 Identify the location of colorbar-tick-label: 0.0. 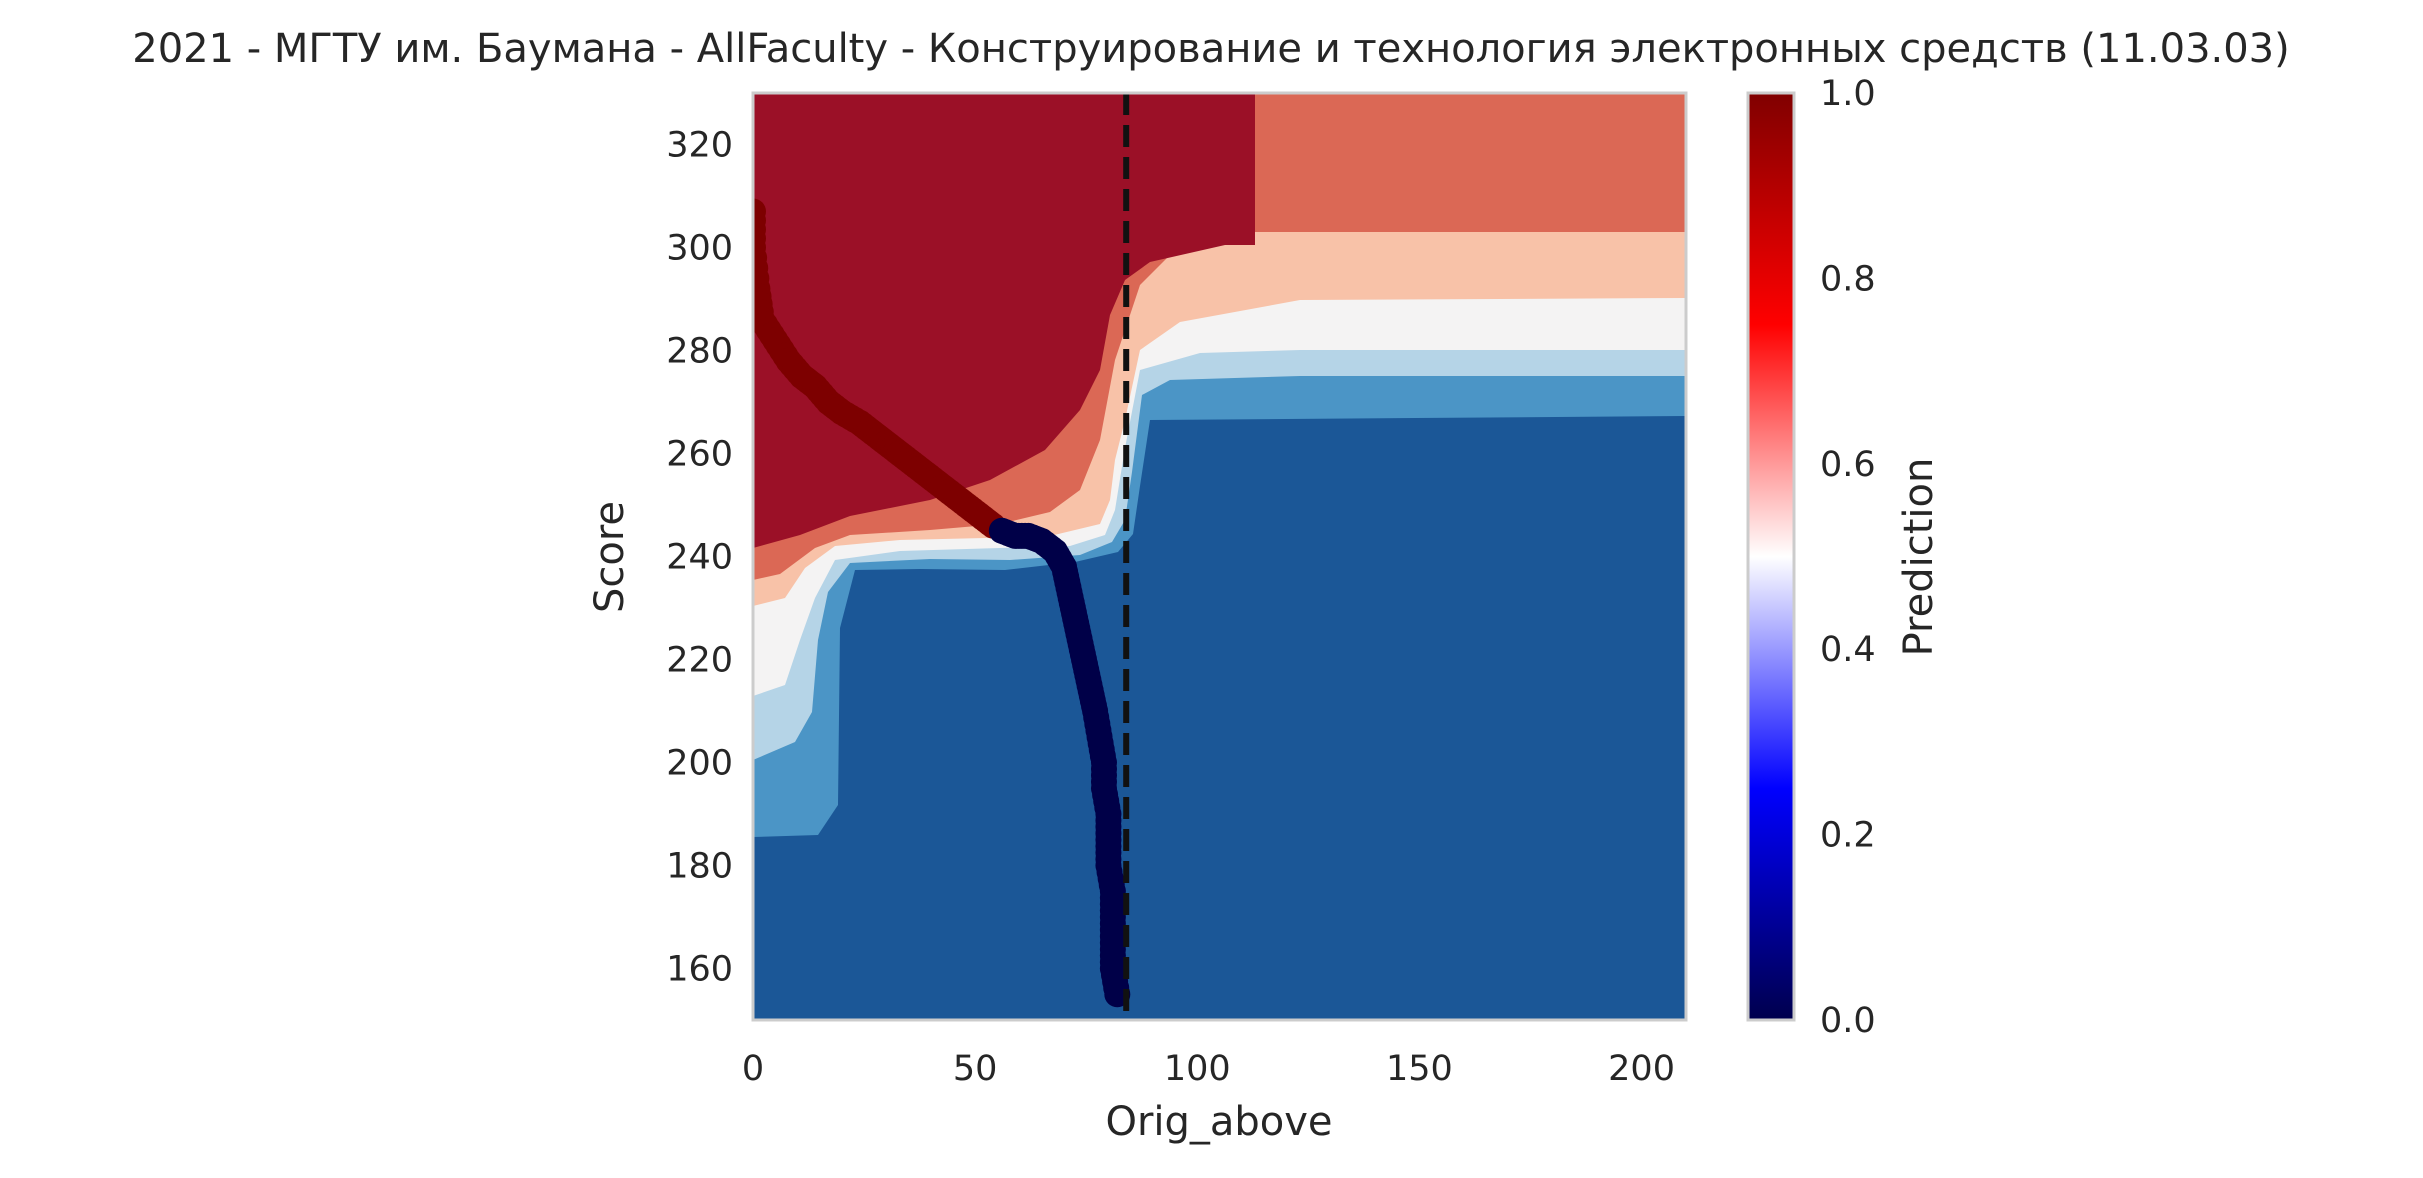
(1848, 1021).